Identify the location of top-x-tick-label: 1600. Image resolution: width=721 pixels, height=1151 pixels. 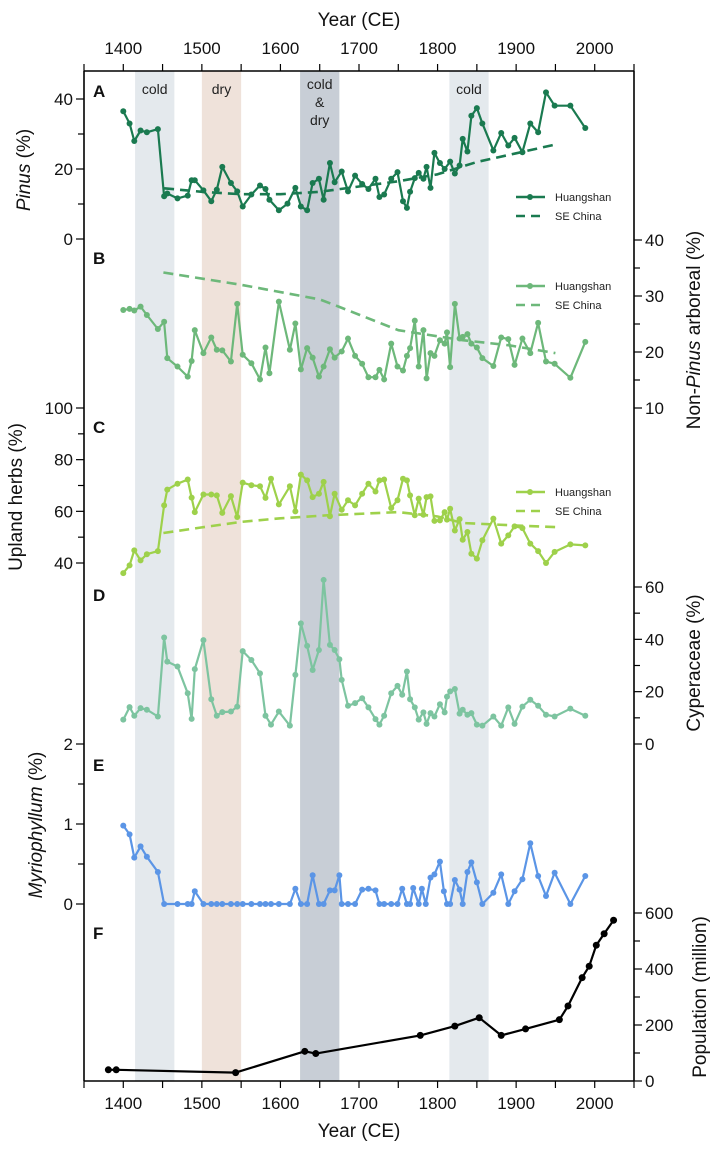
(281, 48).